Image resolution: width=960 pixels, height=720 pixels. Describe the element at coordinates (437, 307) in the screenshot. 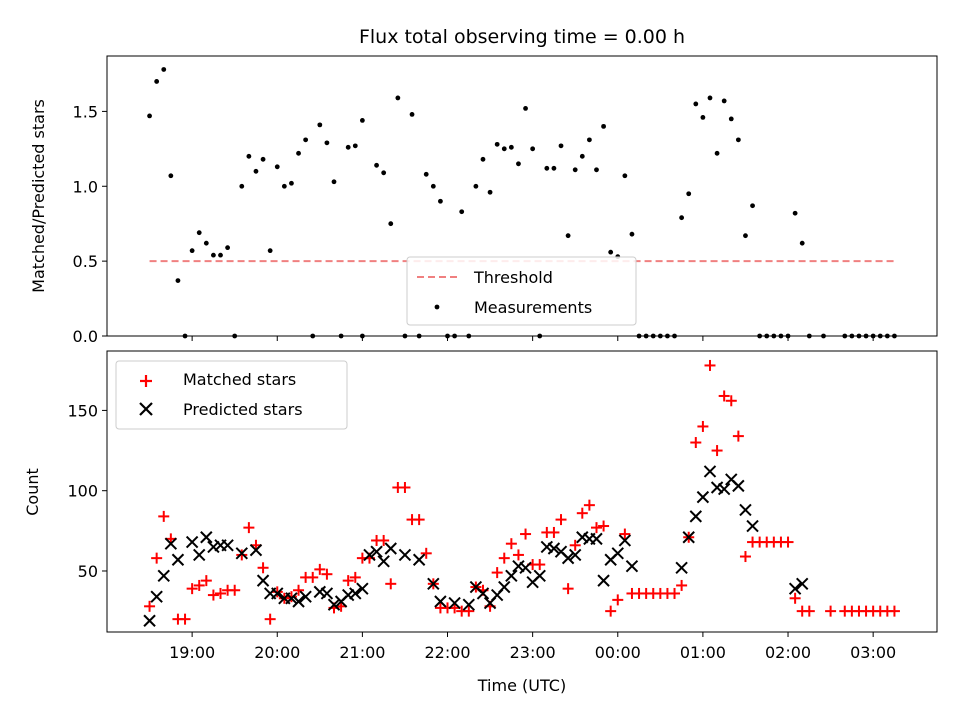

I see `legend-measurements-swatch` at that location.